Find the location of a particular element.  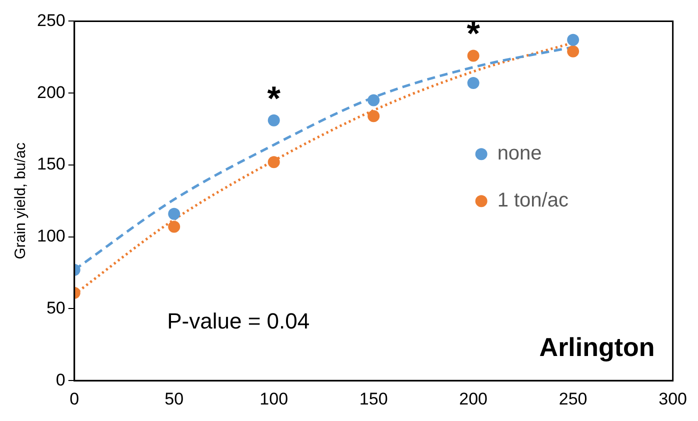

y-tick-label: 50 is located at coordinates (56, 308).